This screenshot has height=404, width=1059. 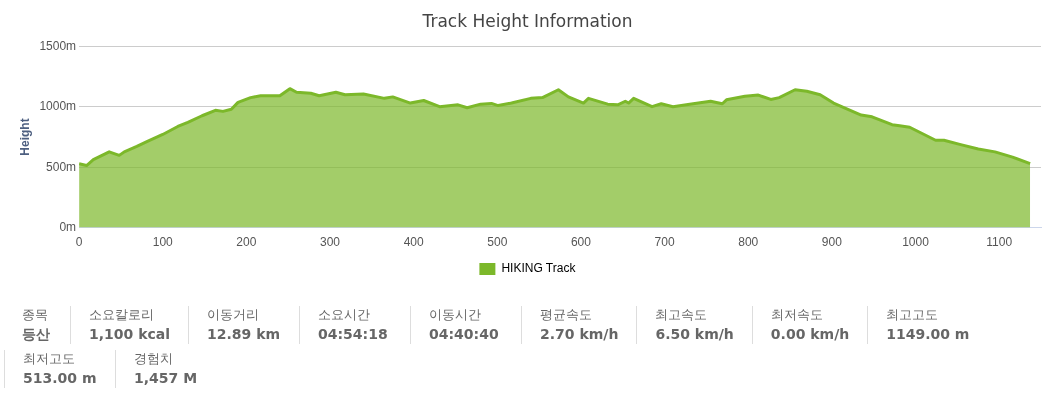 I want to click on text: 경험치, so click(x=154, y=359).